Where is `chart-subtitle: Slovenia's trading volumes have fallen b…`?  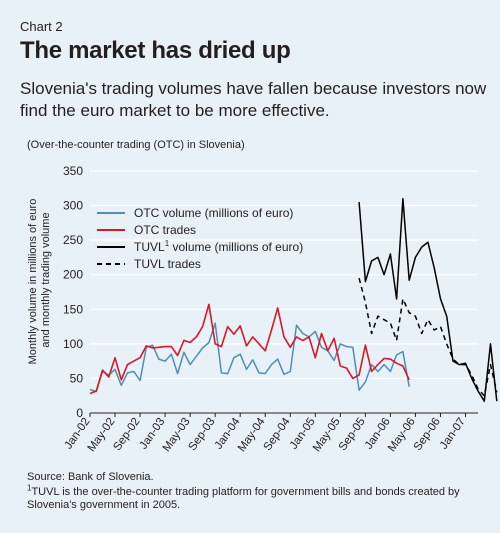
chart-subtitle: Slovenia's trading volumes have fallen b… is located at coordinates (253, 99).